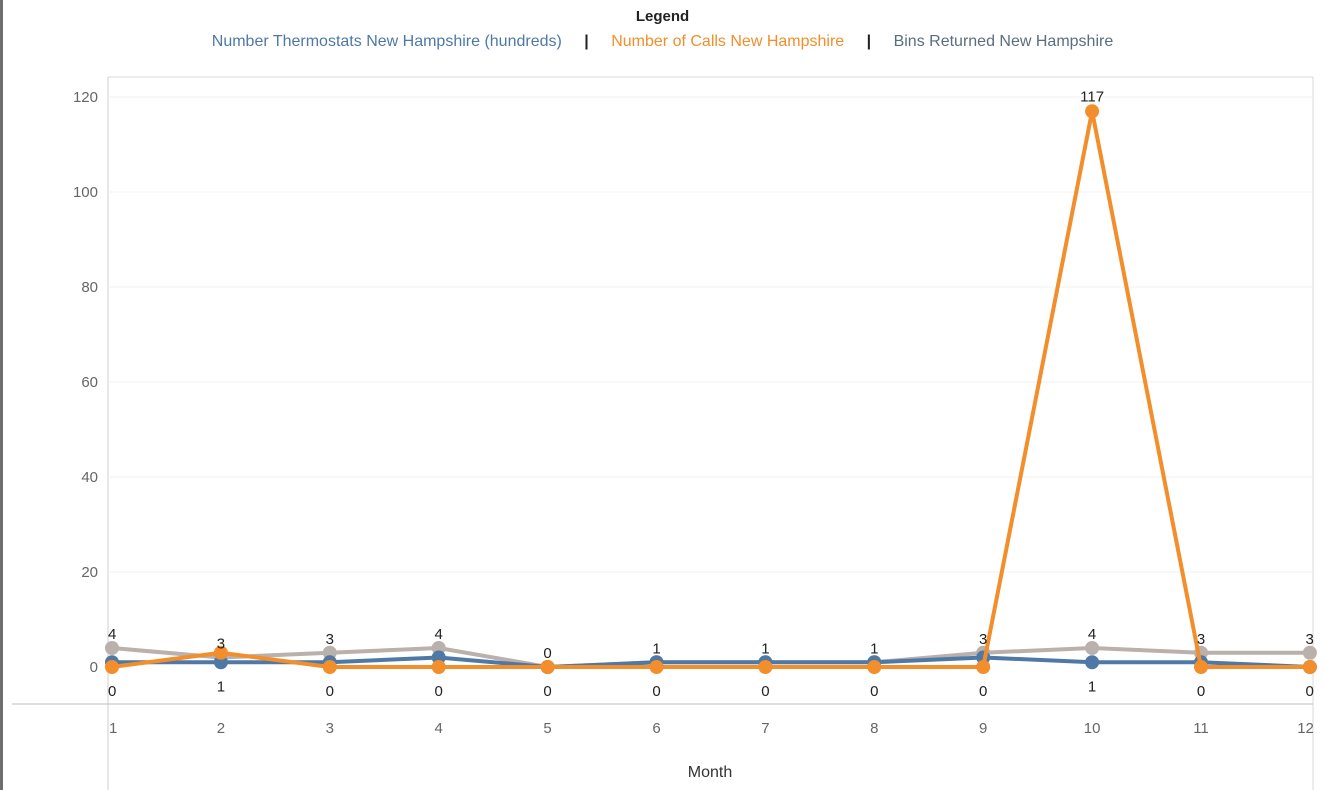 The height and width of the screenshot is (790, 1325). I want to click on legend-item-calls: Number of Calls New Hampshire, so click(728, 41).